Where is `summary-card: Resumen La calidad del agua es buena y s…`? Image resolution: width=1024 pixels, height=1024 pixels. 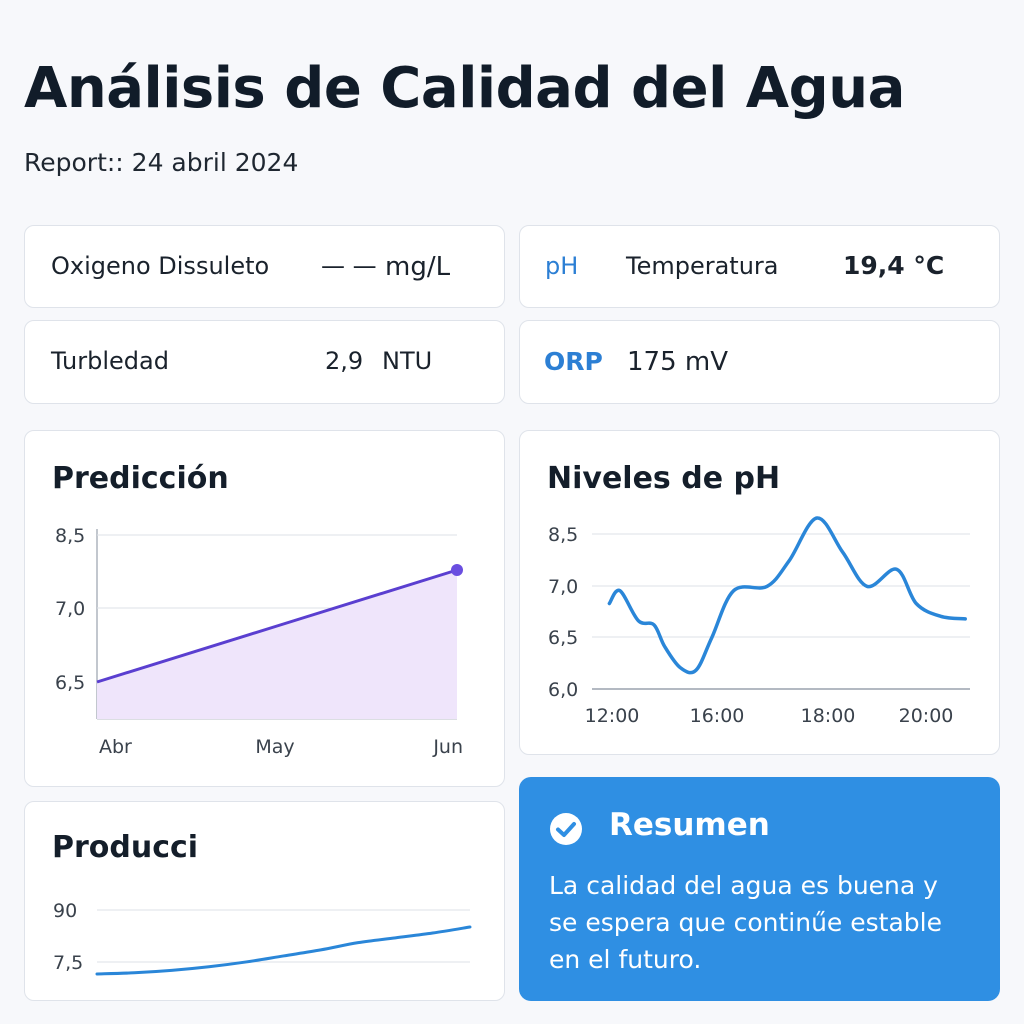 summary-card: Resumen La calidad del agua es buena y s… is located at coordinates (759, 889).